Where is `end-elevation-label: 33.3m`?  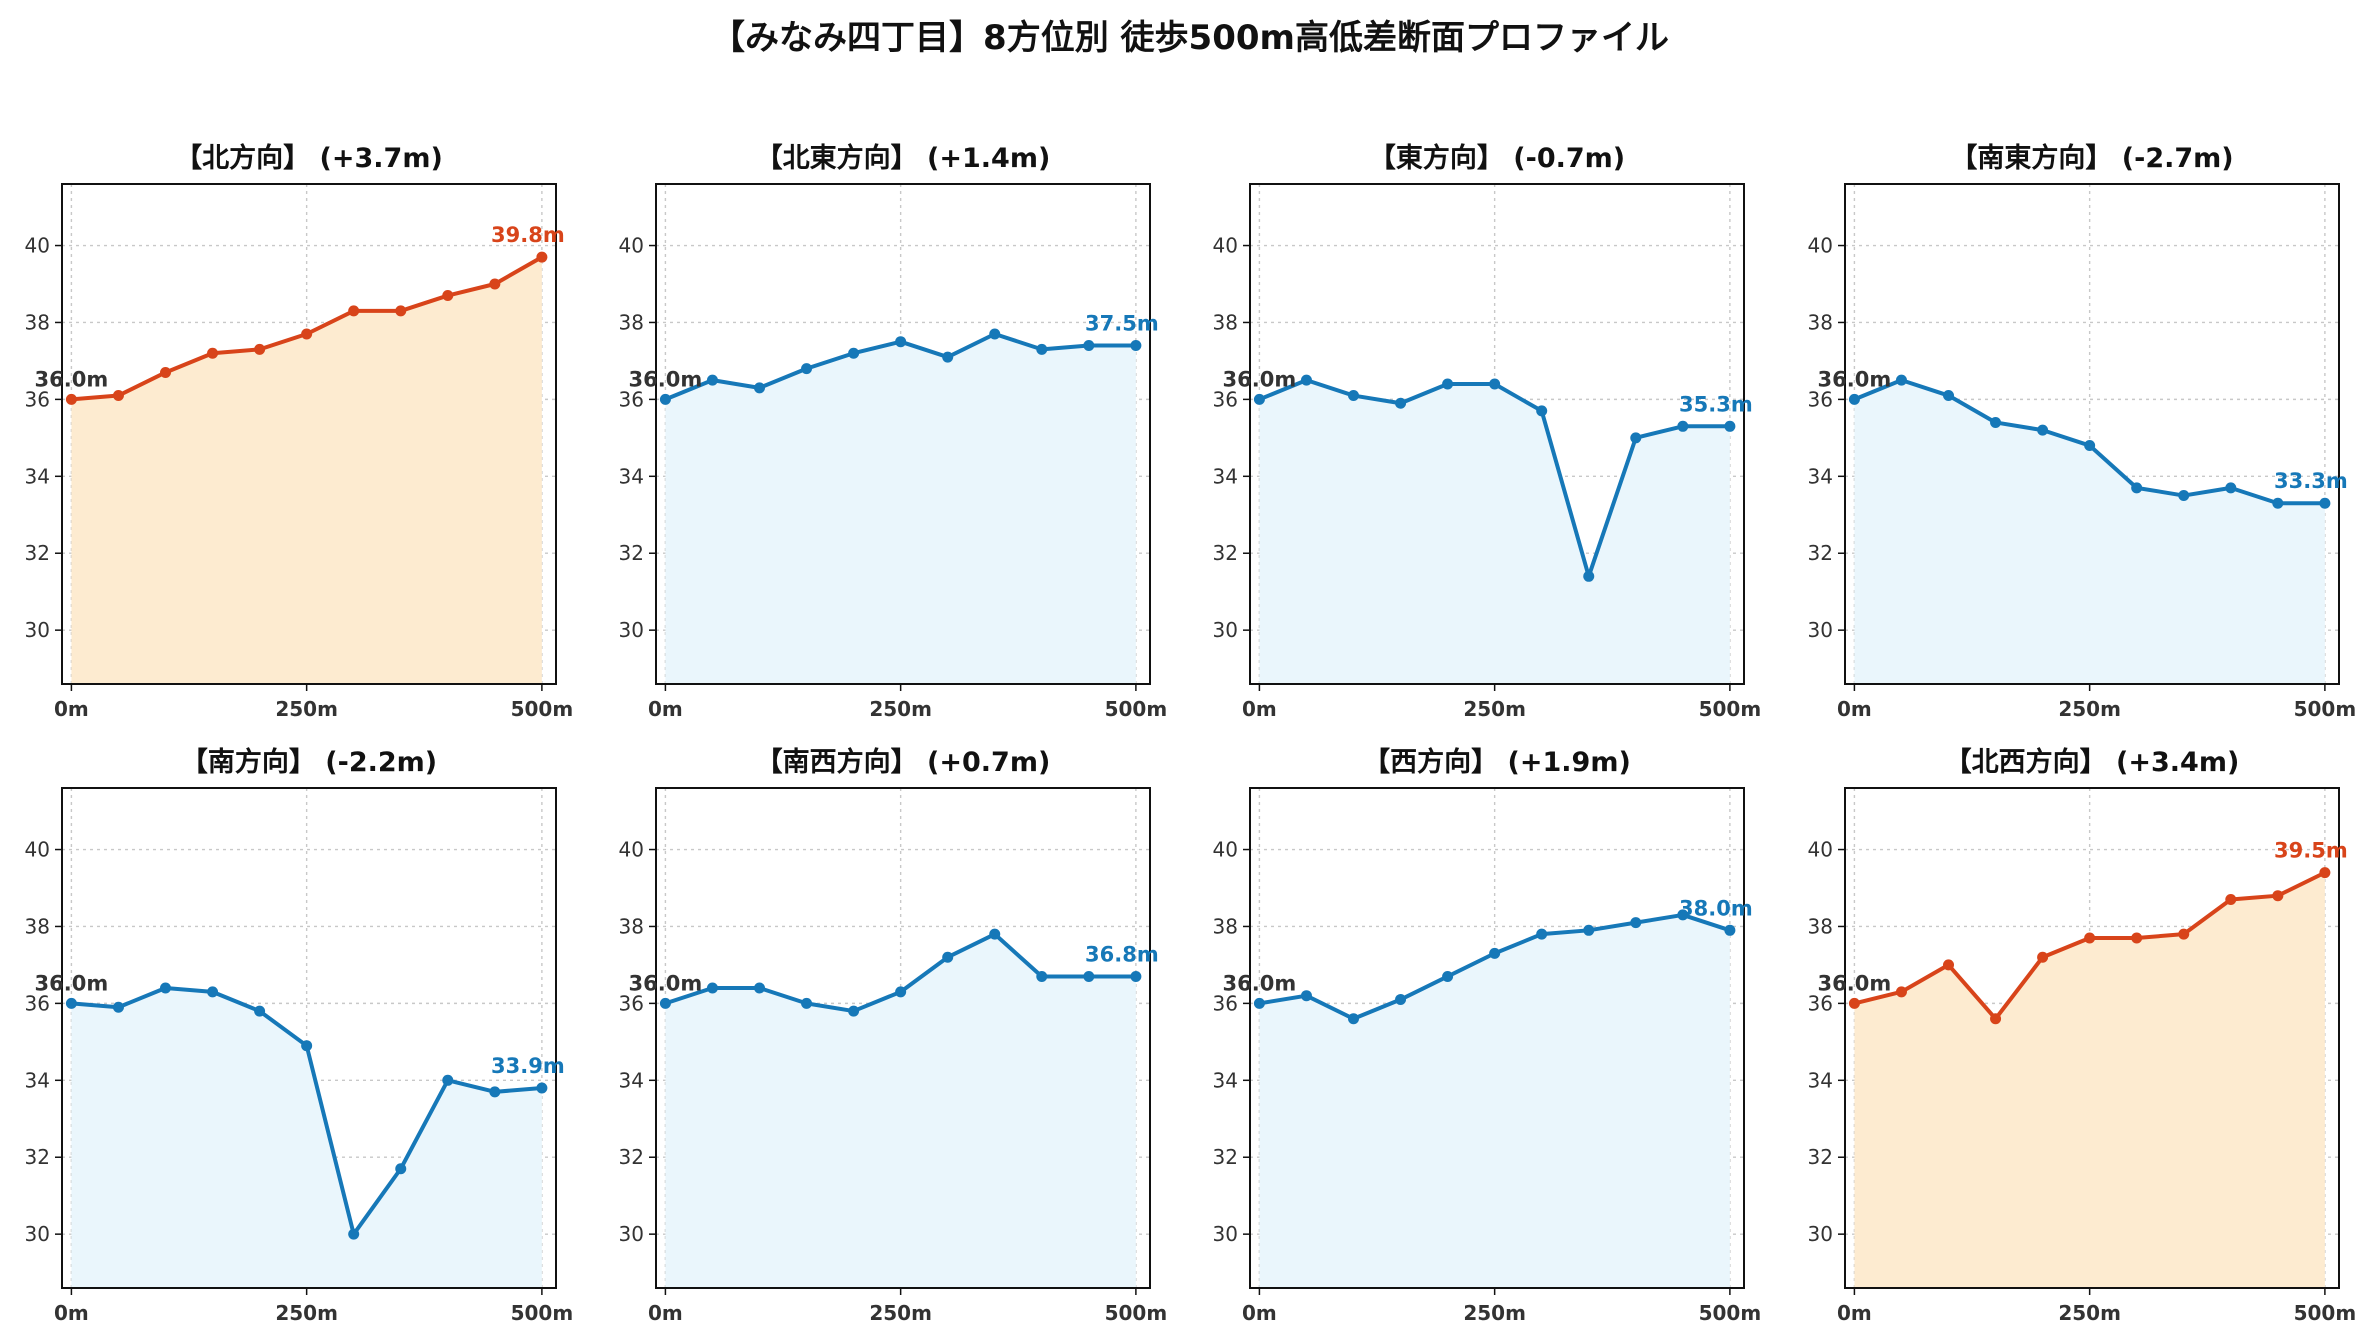
end-elevation-label: 33.3m is located at coordinates (2311, 481).